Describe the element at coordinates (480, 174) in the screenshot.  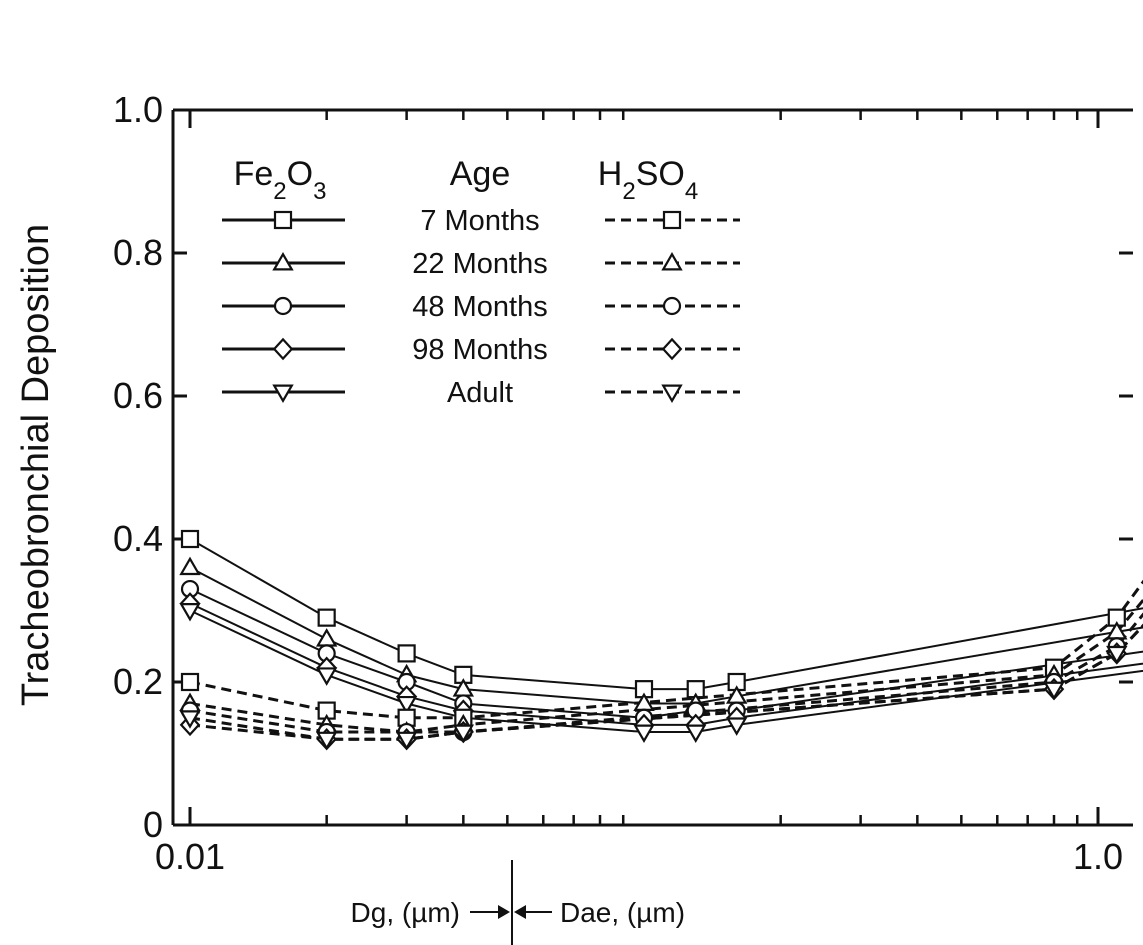
I see `legend-header-center: Age` at that location.